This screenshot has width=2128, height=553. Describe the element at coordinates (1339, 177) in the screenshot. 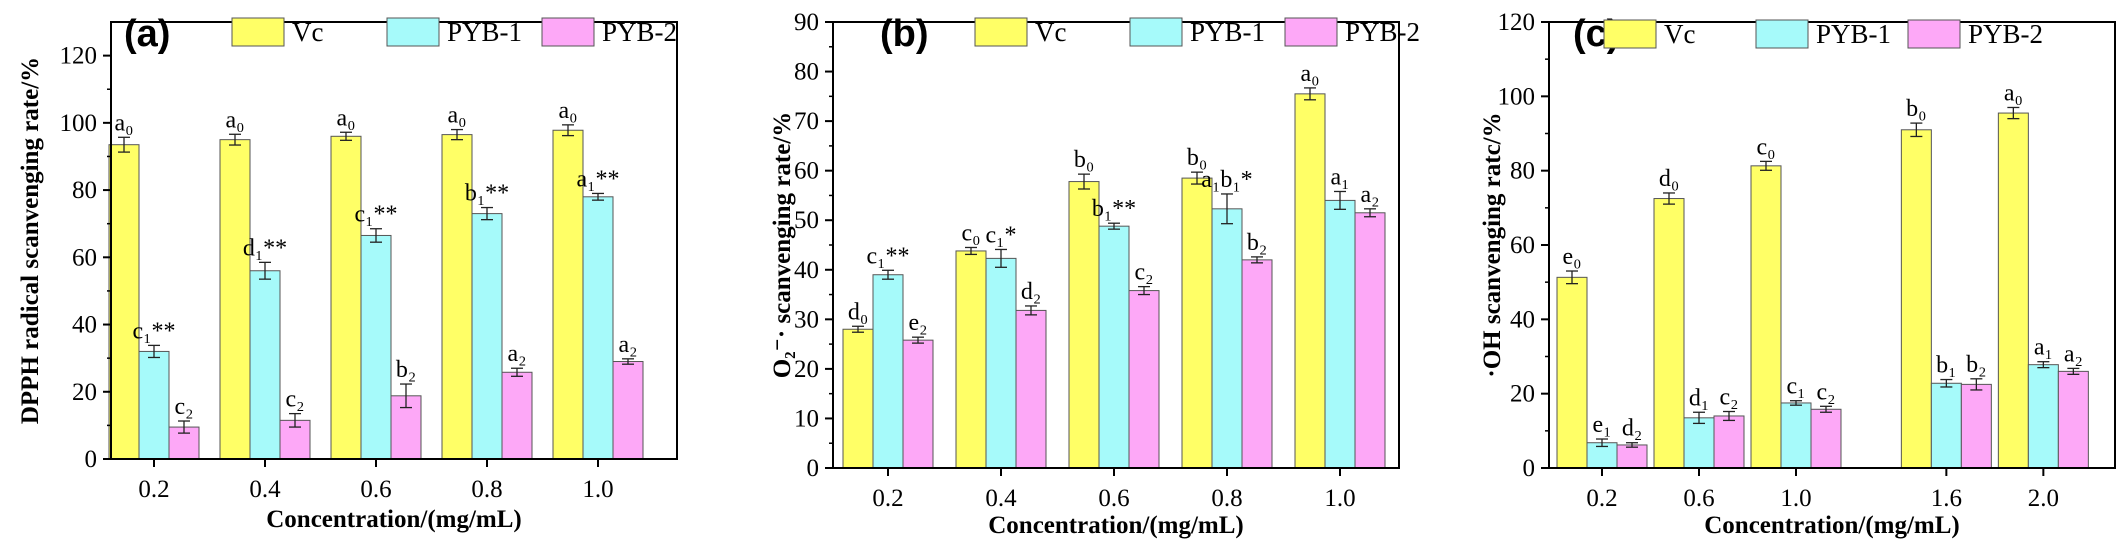

I see `significance-label: a₁` at that location.